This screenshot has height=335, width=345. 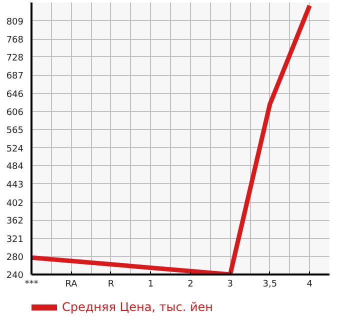 What do you see at coordinates (15, 239) in the screenshot?
I see `y-tick-label: 321` at bounding box center [15, 239].